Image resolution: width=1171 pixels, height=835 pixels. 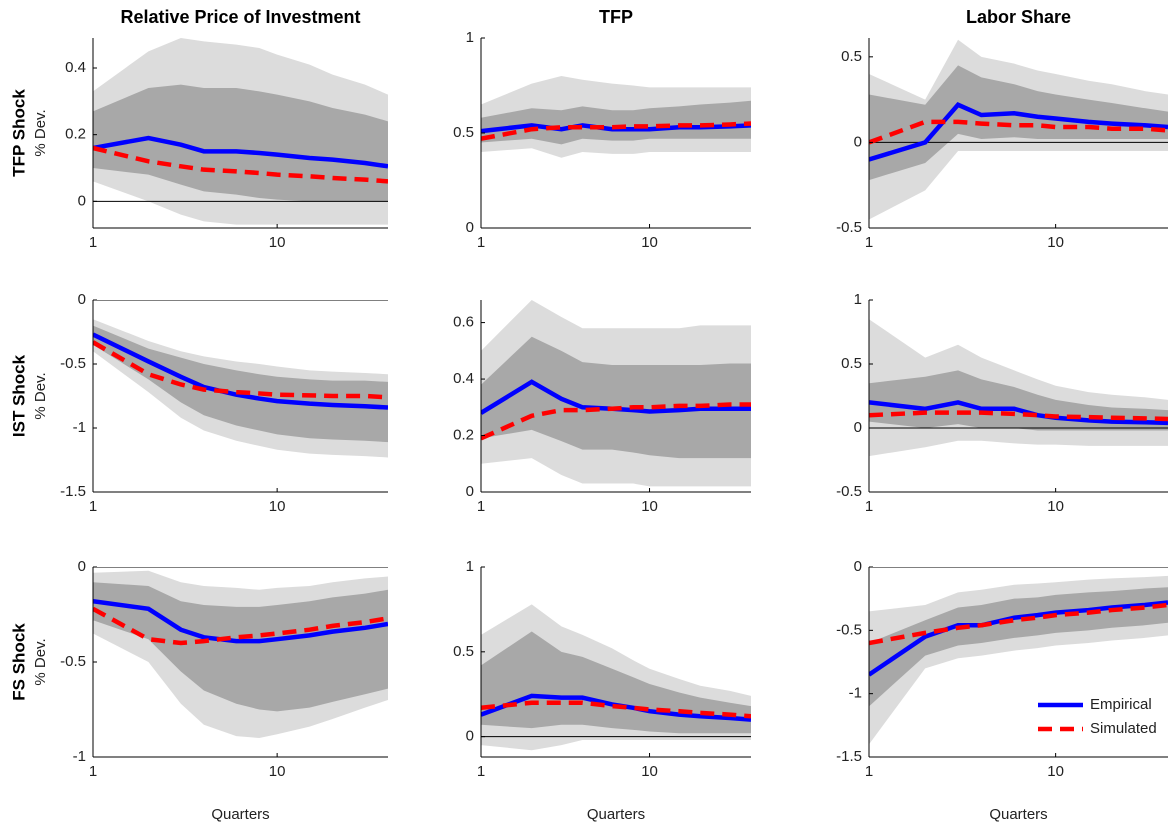 I want to click on row-label: TFP Shock, so click(x=18, y=133).